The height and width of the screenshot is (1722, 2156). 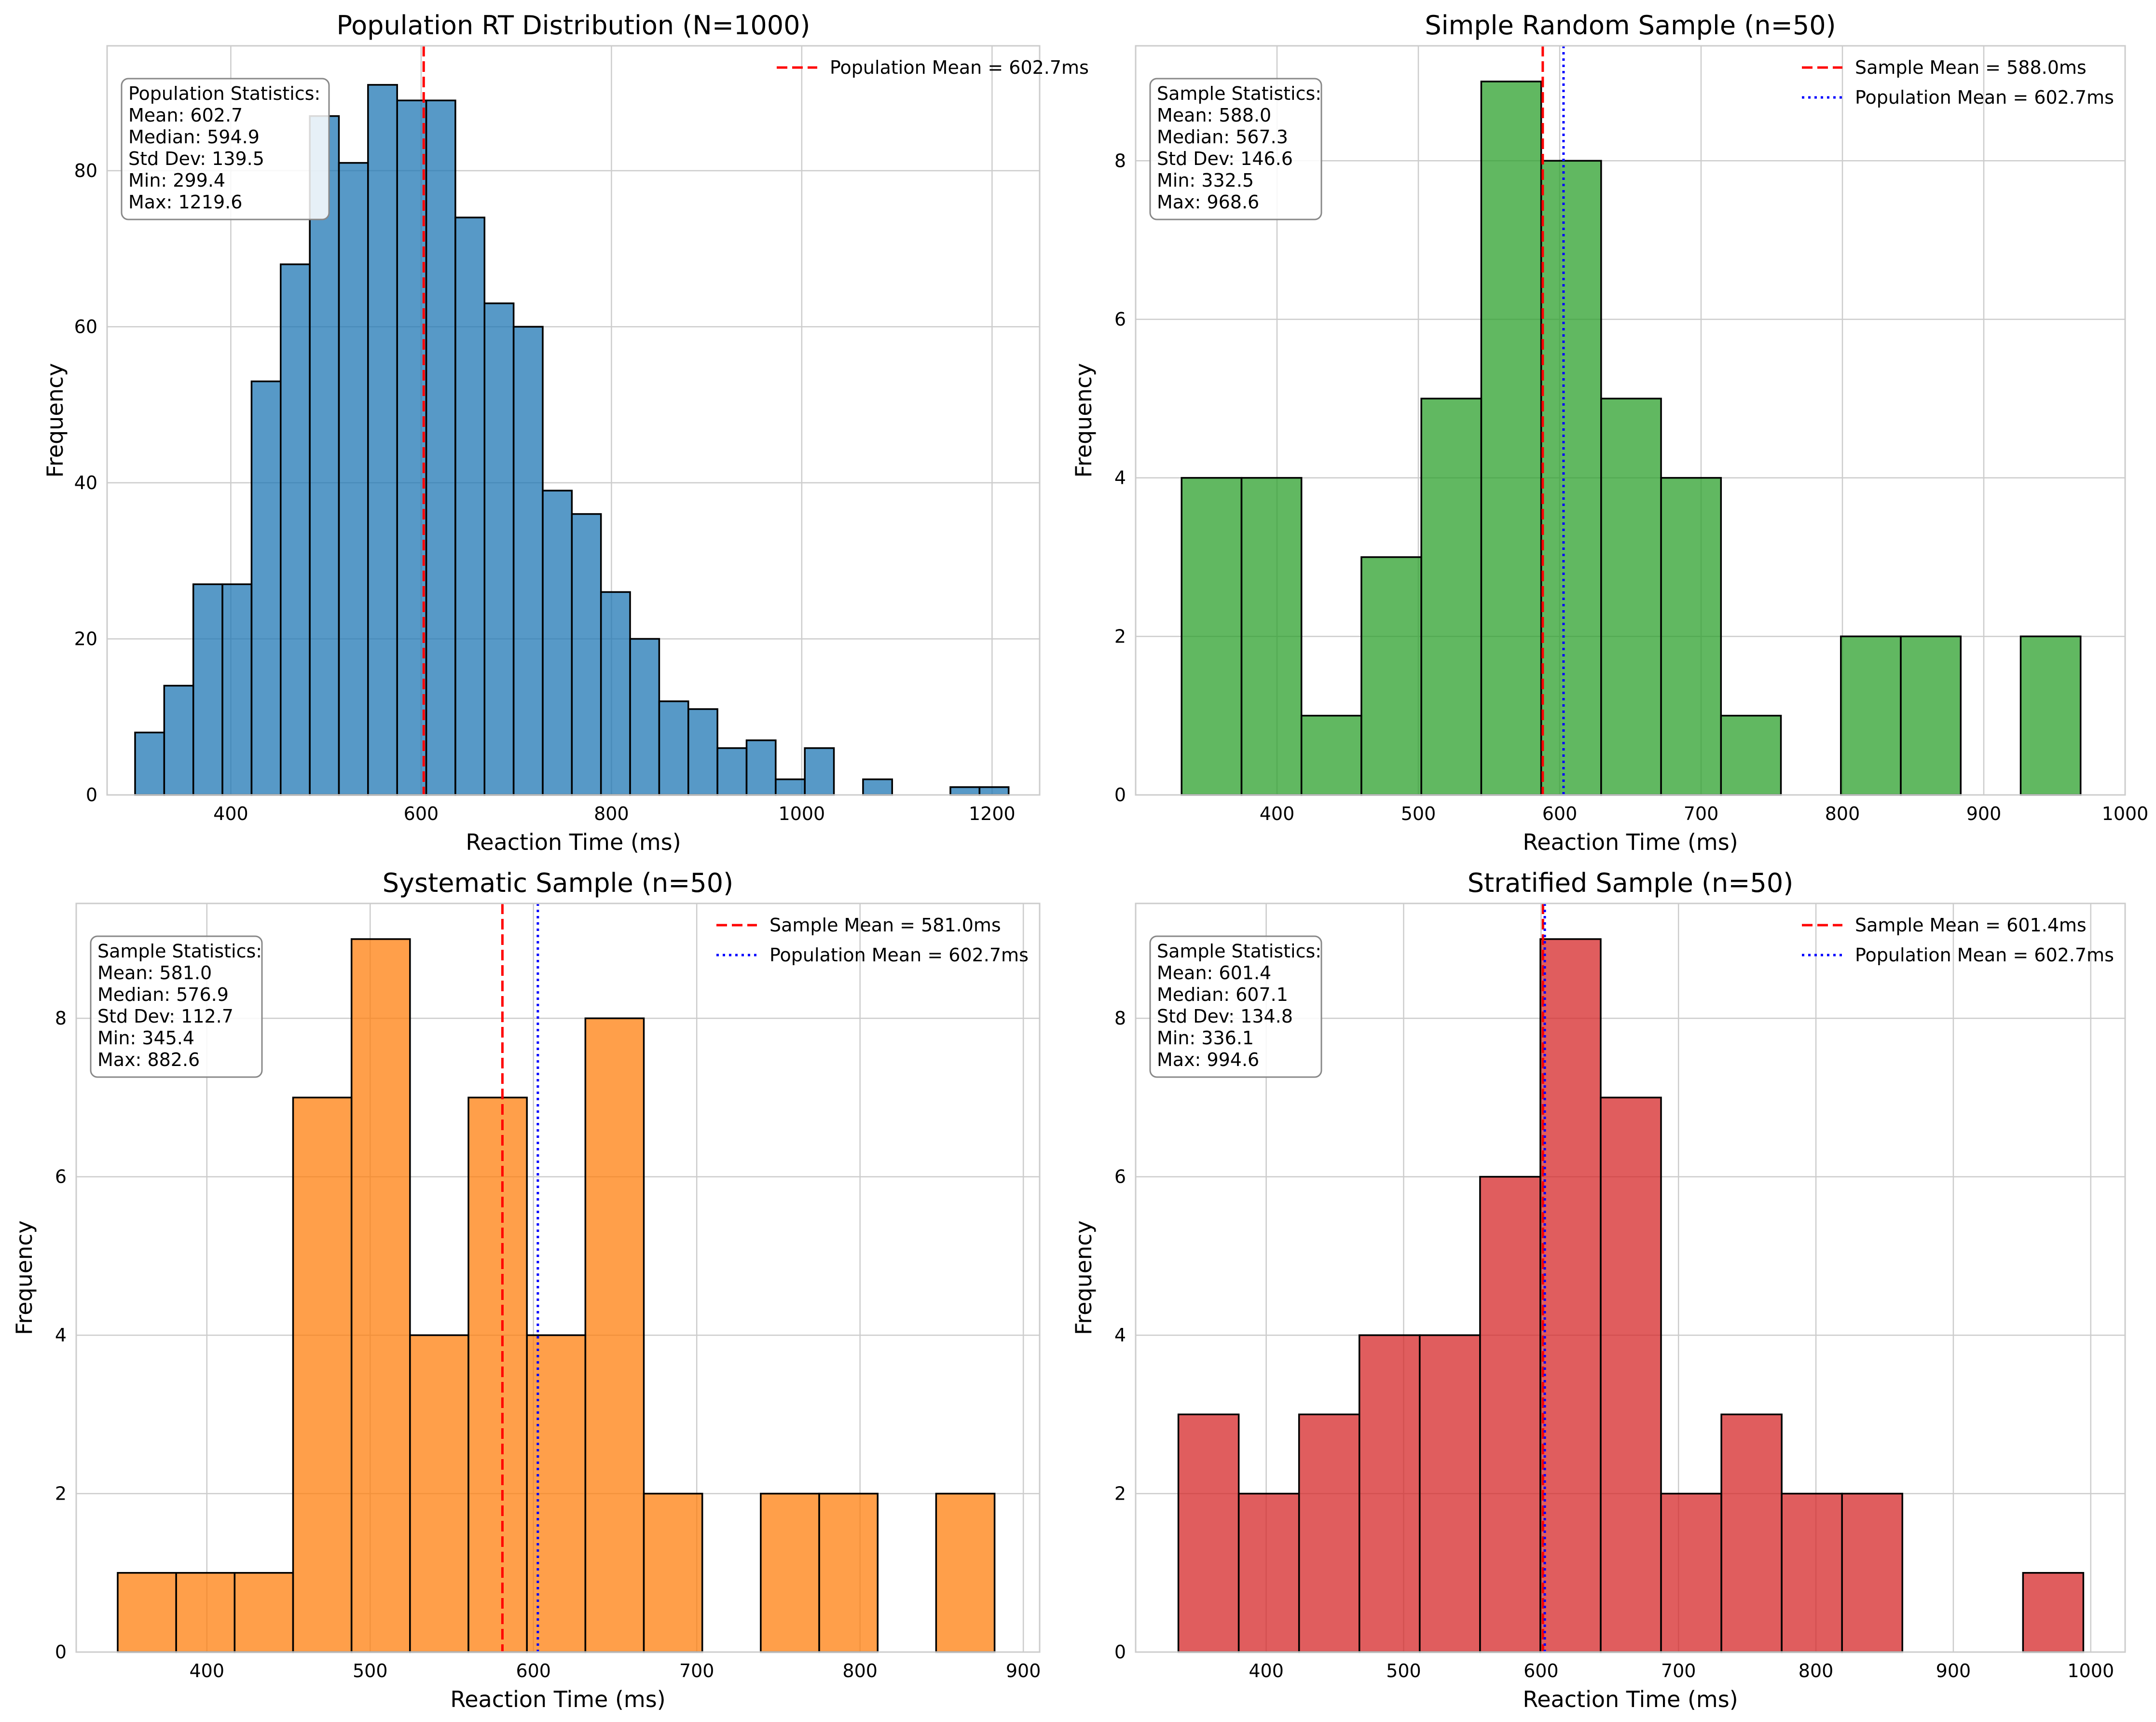 What do you see at coordinates (1214, 116) in the screenshot?
I see `stats-line: Mean: 588.0` at bounding box center [1214, 116].